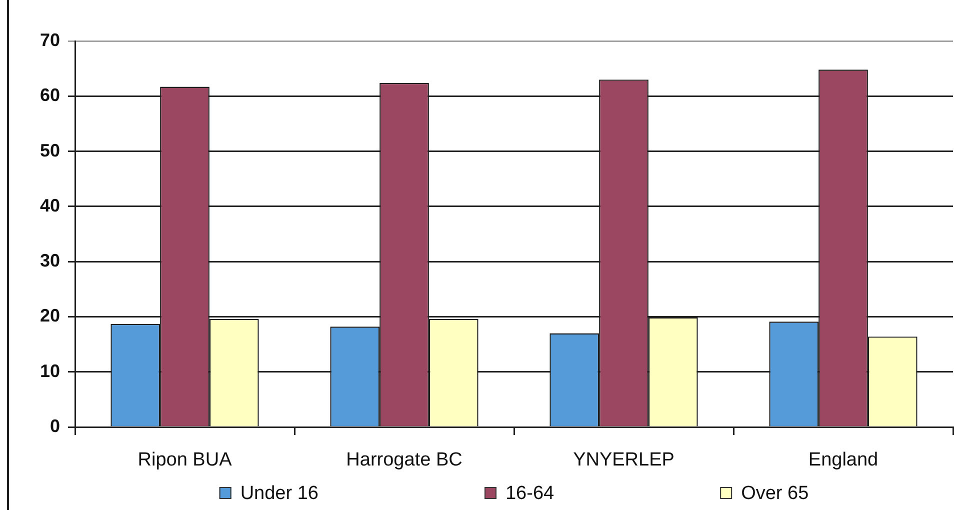 This screenshot has height=510, width=954. I want to click on x-tick-label: Harrogate BC, so click(404, 460).